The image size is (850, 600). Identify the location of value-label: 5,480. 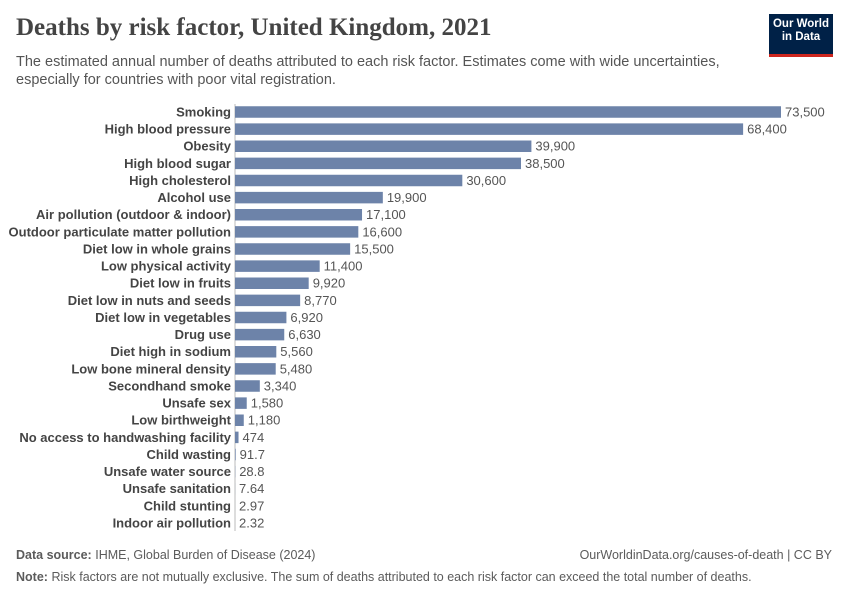
(296, 368).